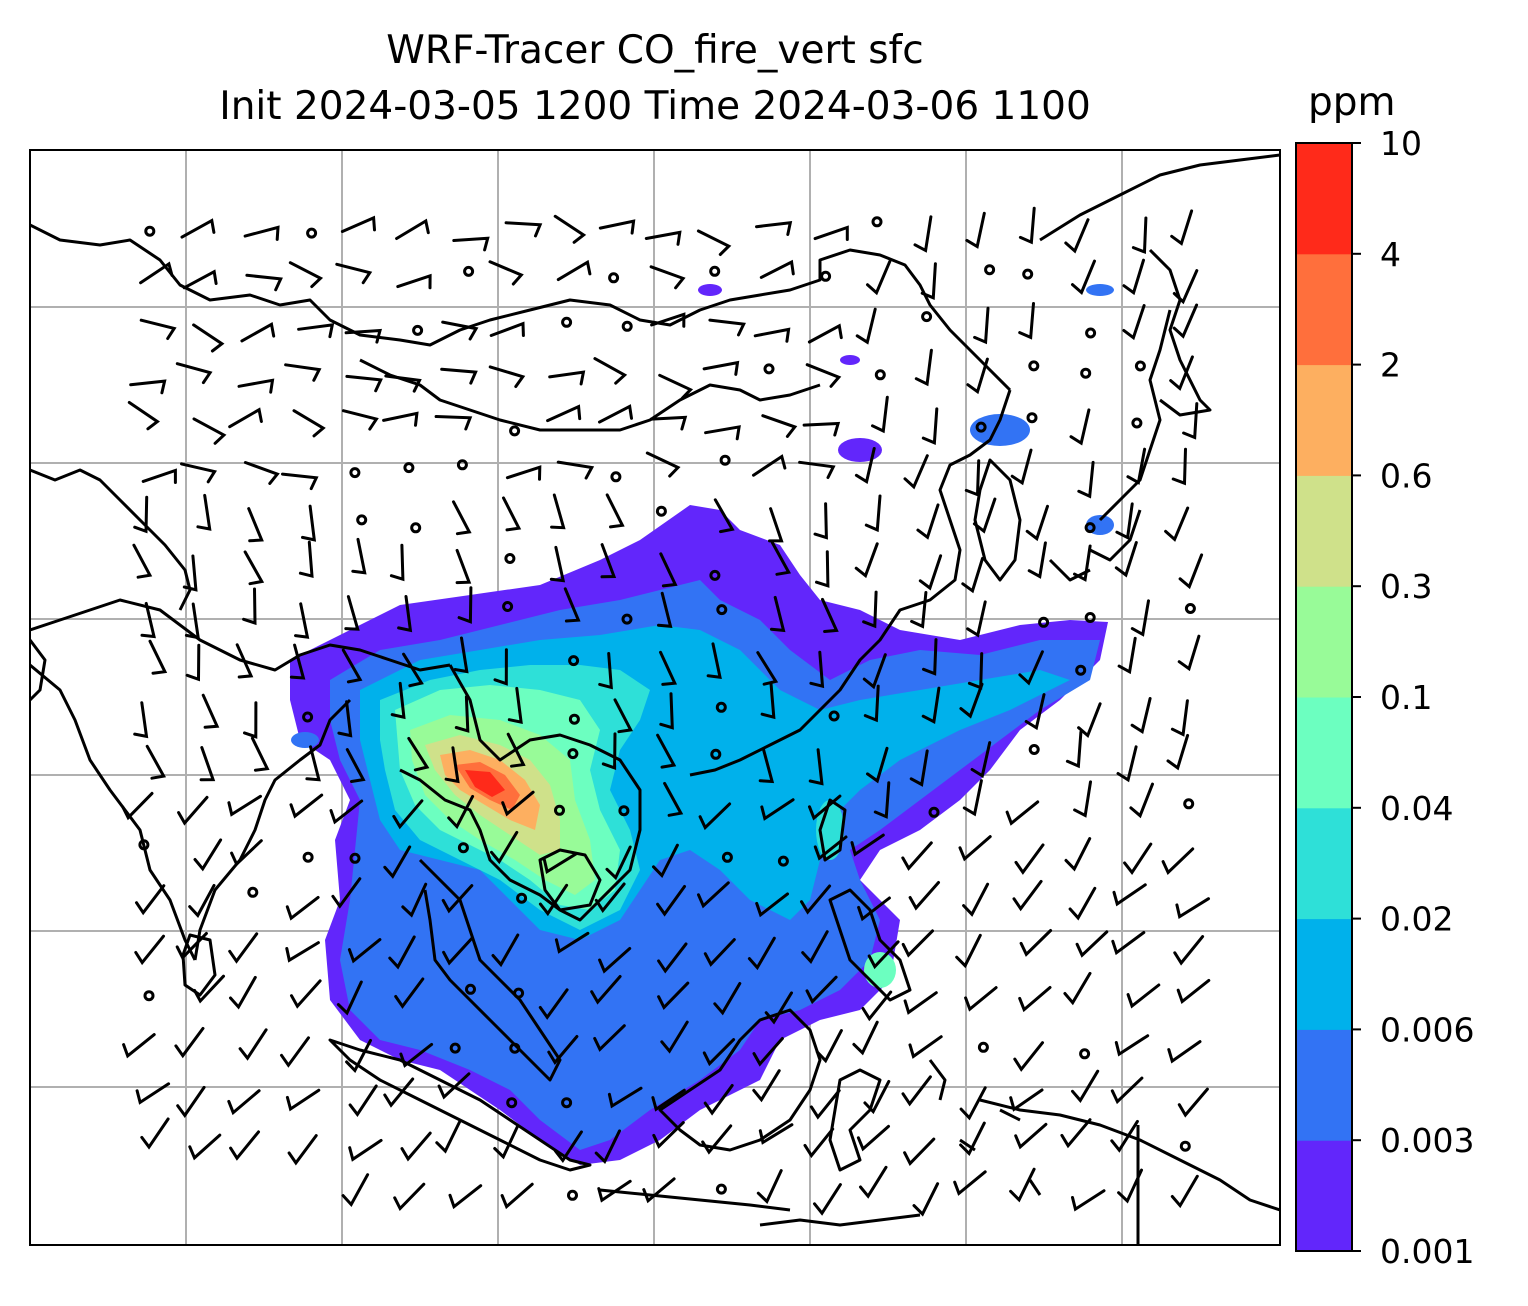 Image resolution: width=1528 pixels, height=1306 pixels. Describe the element at coordinates (123, 818) in the screenshot. I see `india-coastline` at that location.